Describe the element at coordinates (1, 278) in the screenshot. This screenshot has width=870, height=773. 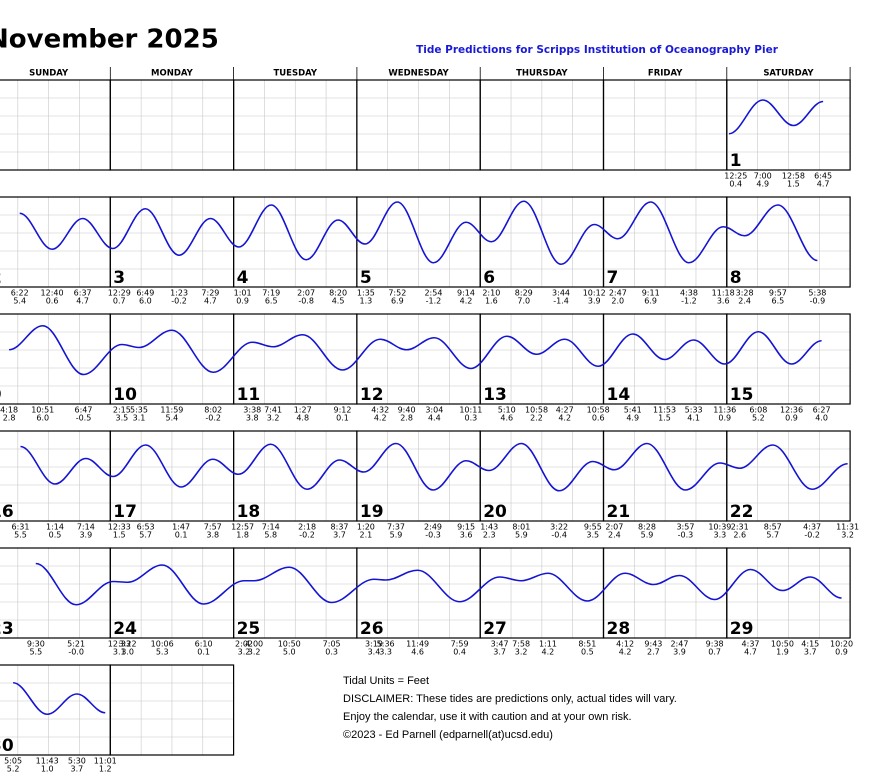
I see `day-number: 2` at that location.